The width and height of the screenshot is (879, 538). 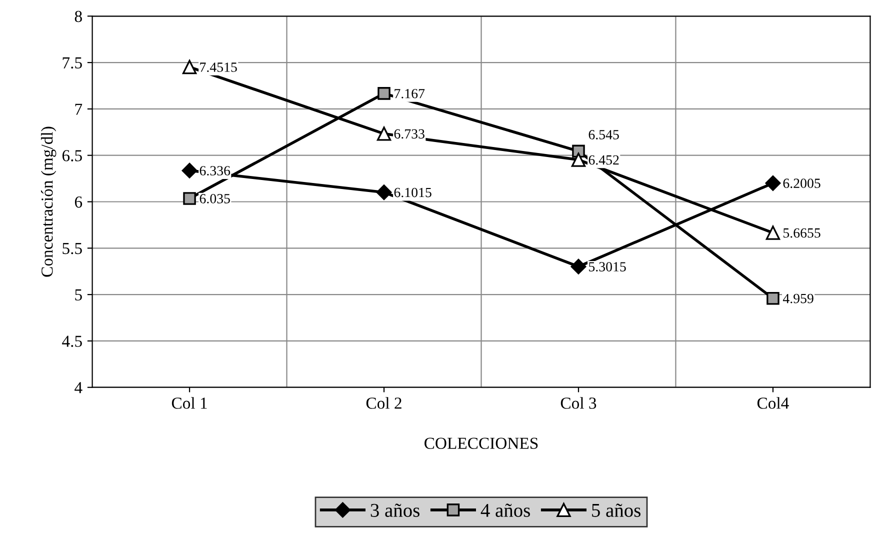 I want to click on x-tick-label: Col 2, so click(x=384, y=403).